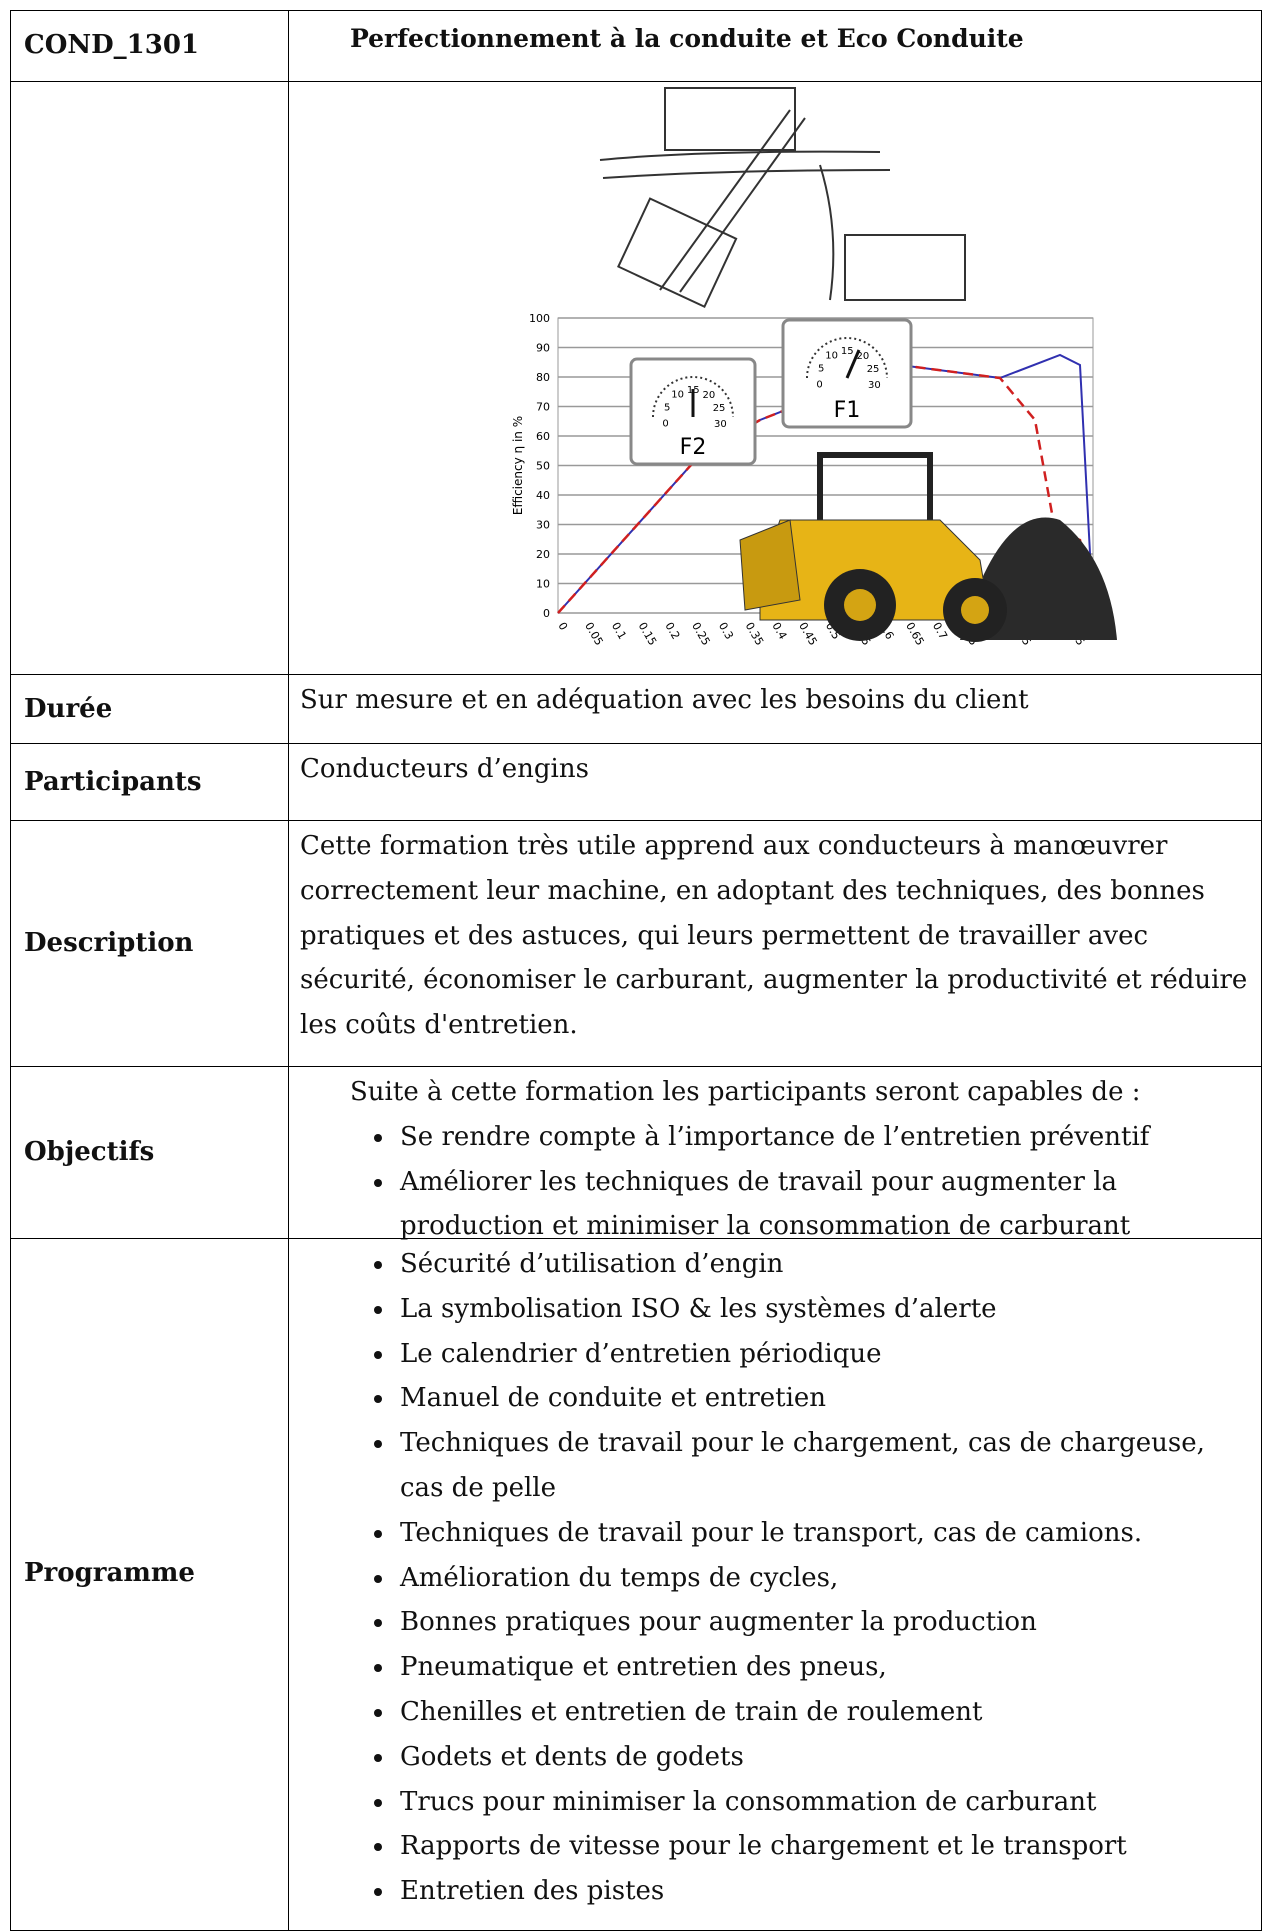  What do you see at coordinates (543, 436) in the screenshot?
I see `y-tick-label: 60` at bounding box center [543, 436].